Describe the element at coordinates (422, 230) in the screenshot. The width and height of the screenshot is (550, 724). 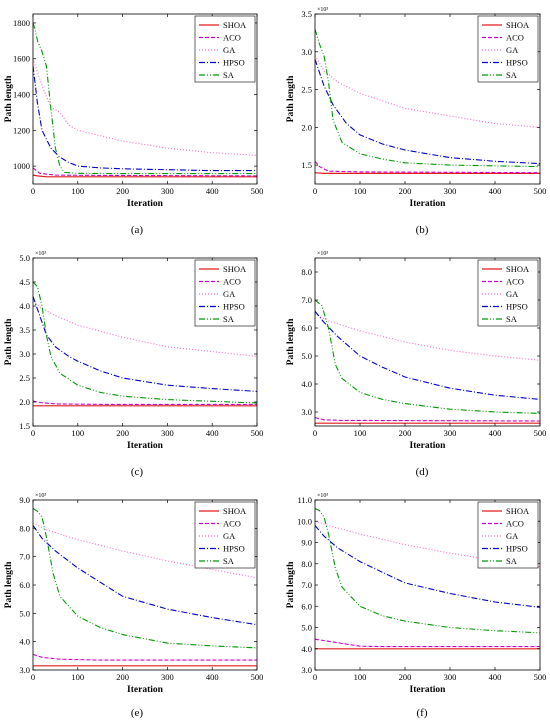
I see `panel-label: (b)` at that location.